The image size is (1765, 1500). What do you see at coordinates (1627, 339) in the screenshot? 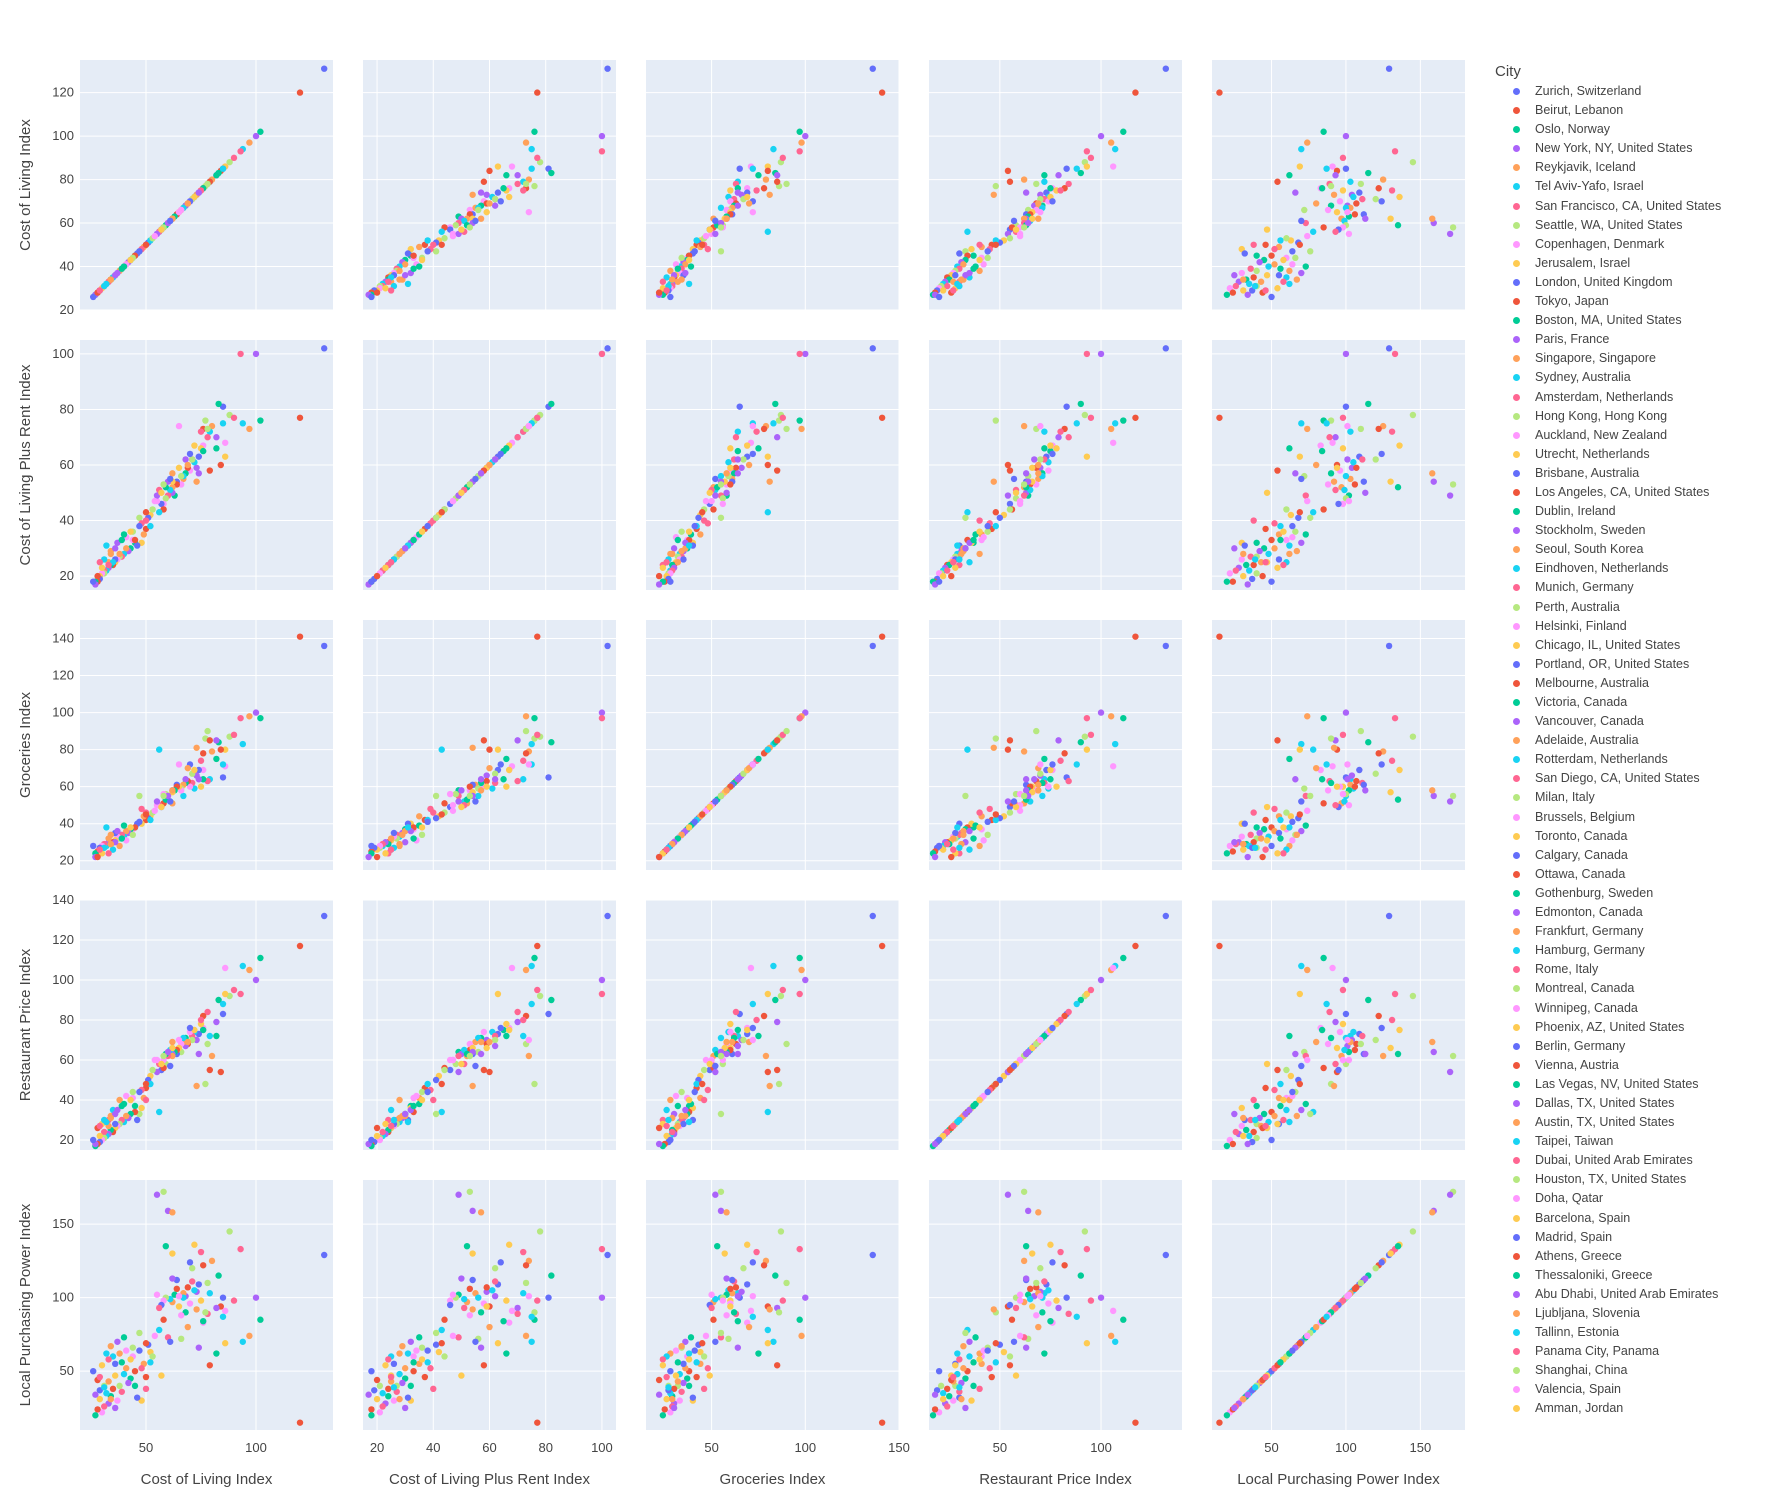
I see `legend-item: Paris, France` at bounding box center [1627, 339].